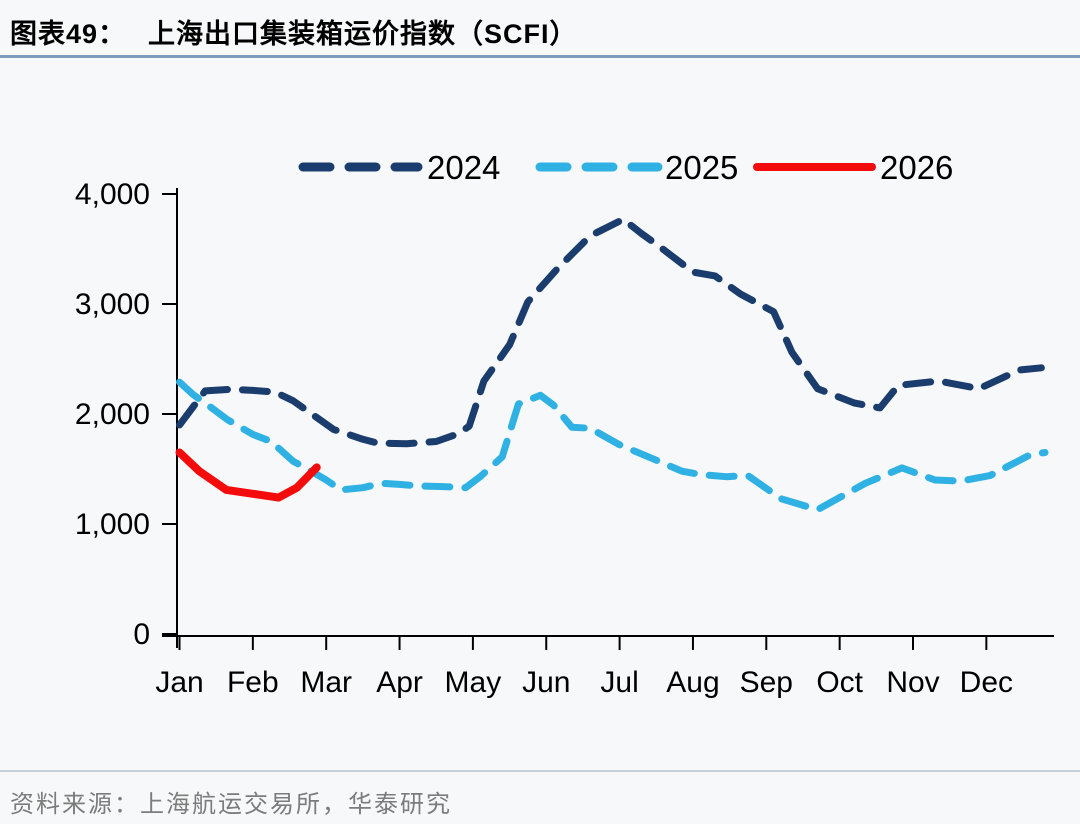 The width and height of the screenshot is (1080, 824). Describe the element at coordinates (540, 56) in the screenshot. I see `title-divider-rule` at that location.